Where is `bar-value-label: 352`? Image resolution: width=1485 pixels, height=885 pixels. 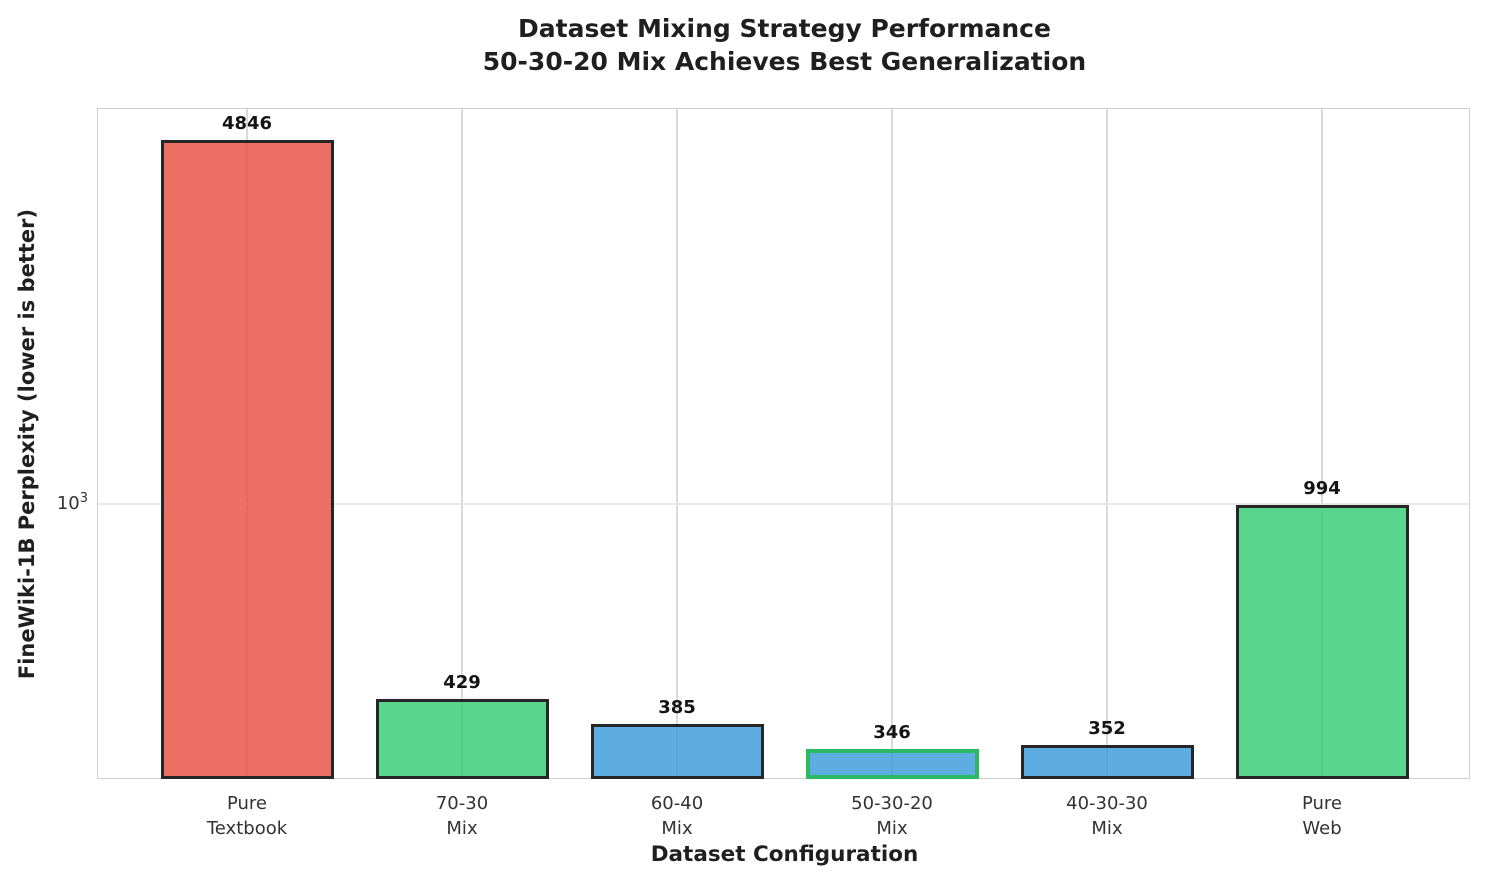
bar-value-label: 352 is located at coordinates (1107, 728).